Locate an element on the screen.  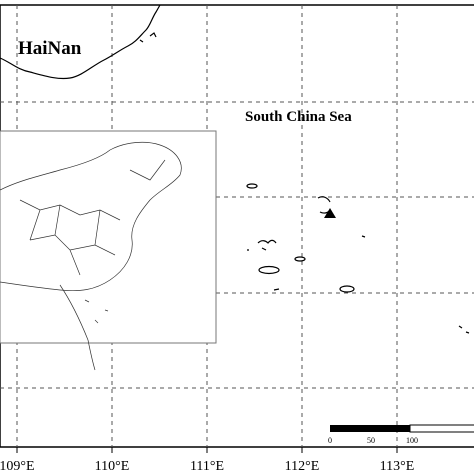
site-marker is located at coordinates (330, 213).